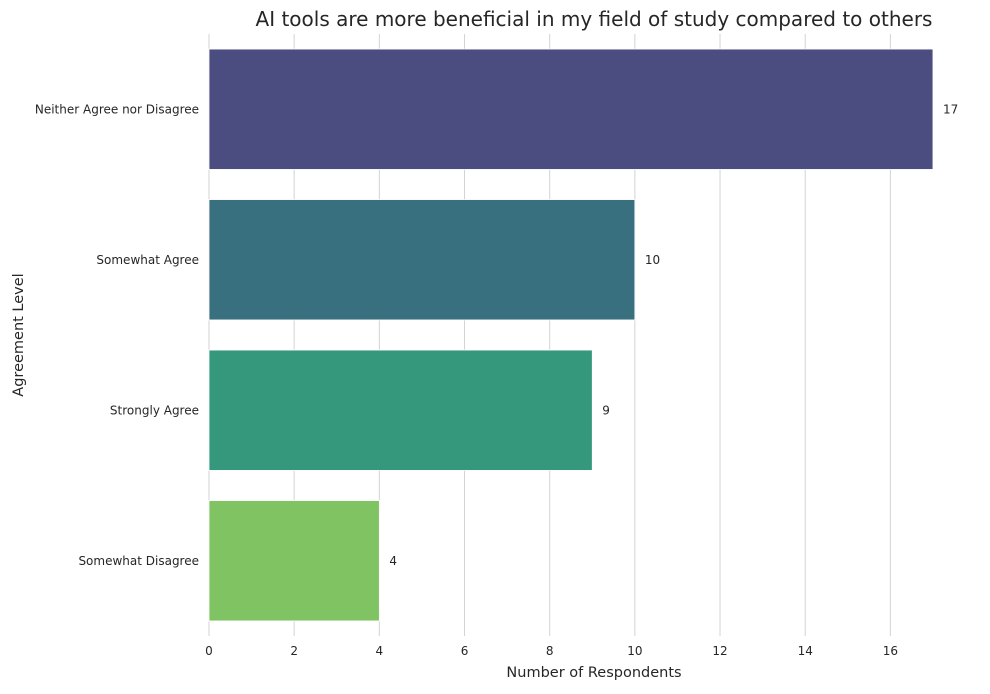 The height and width of the screenshot is (694, 990). I want to click on x-tick-label: 6, so click(465, 651).